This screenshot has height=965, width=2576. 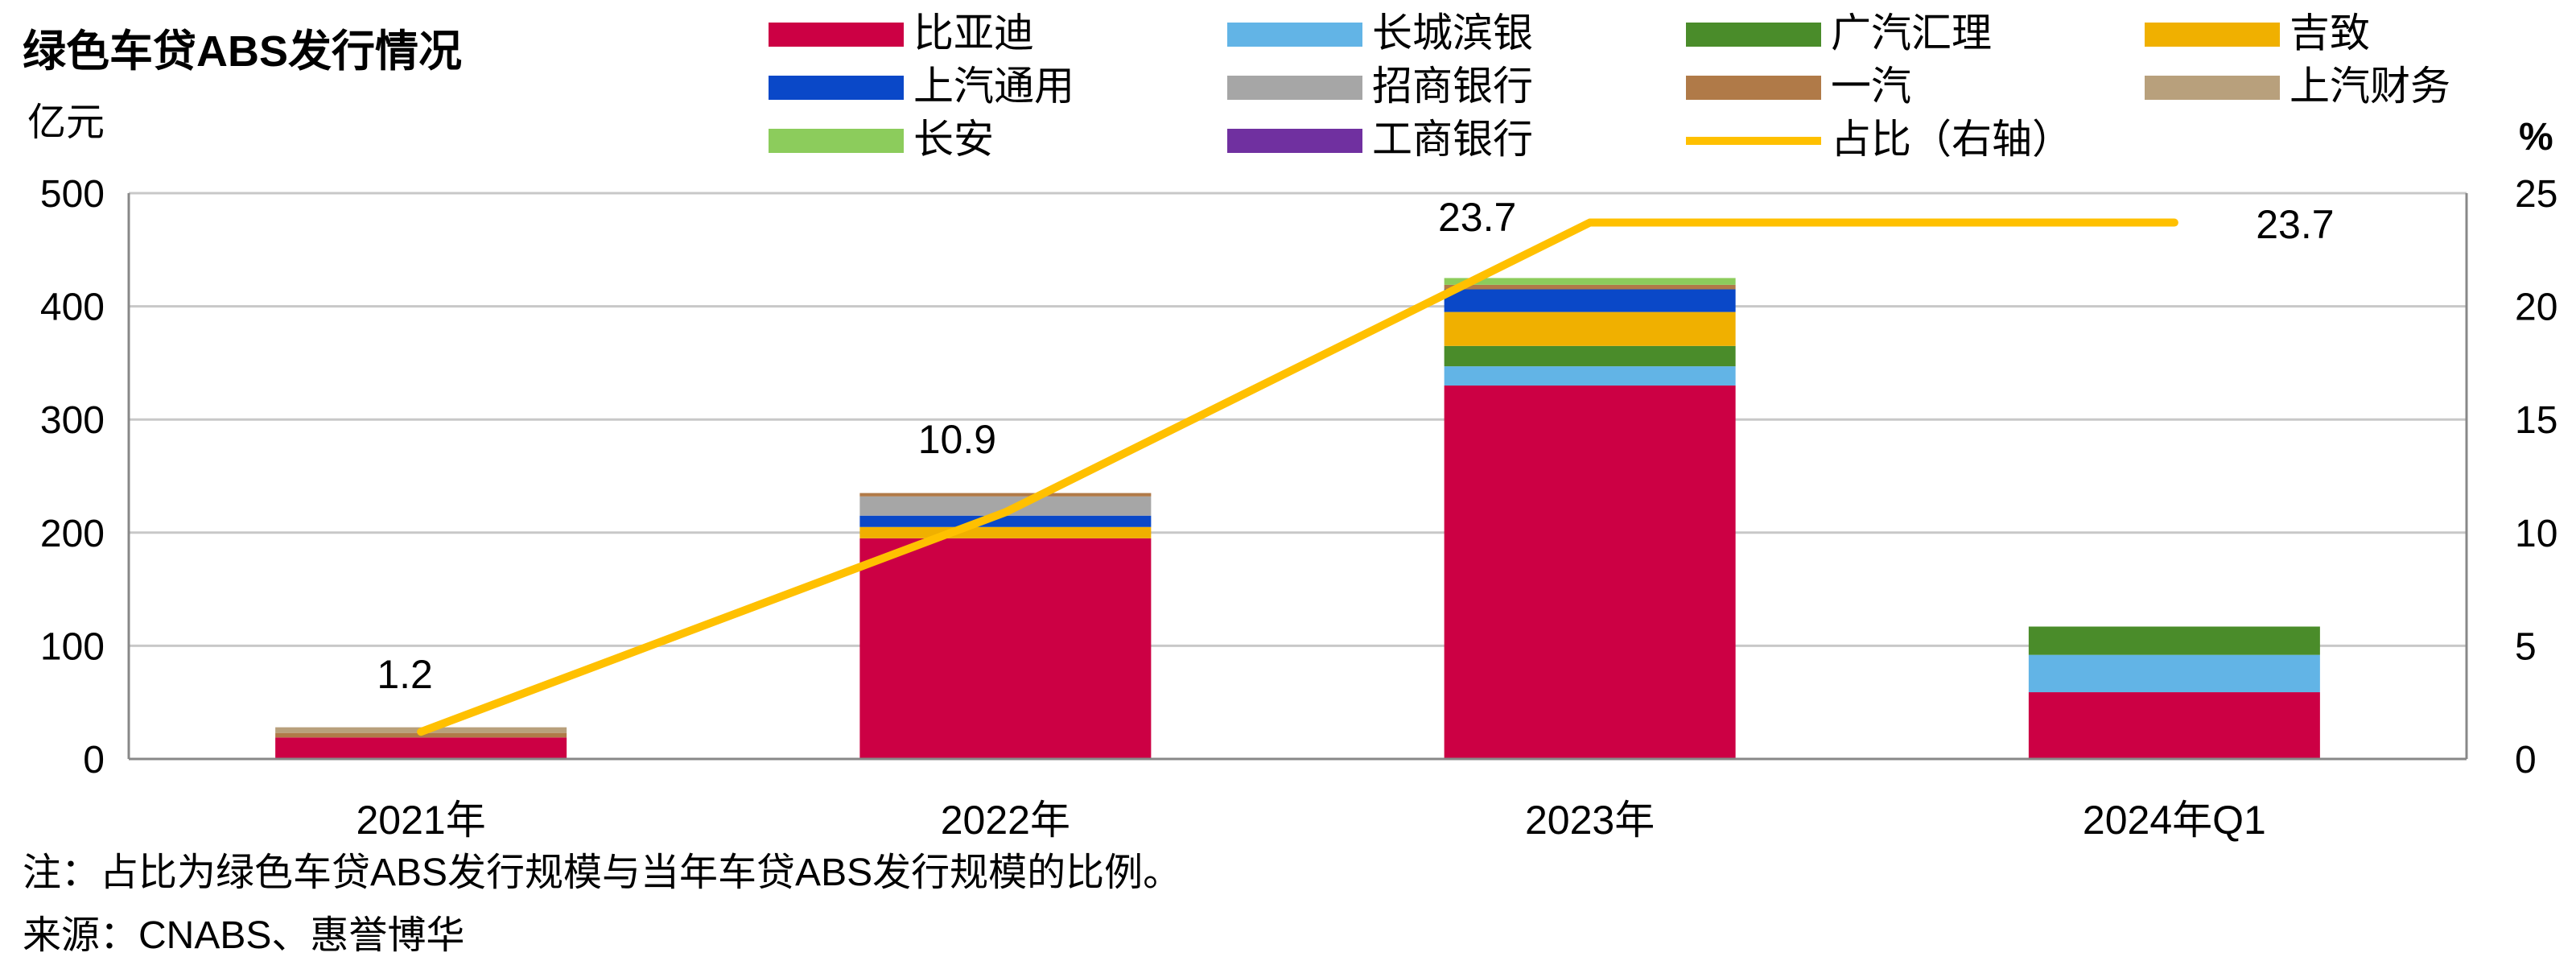 What do you see at coordinates (242, 51) in the screenshot?
I see `chart-title: 绿色车贷ABS发行情况` at bounding box center [242, 51].